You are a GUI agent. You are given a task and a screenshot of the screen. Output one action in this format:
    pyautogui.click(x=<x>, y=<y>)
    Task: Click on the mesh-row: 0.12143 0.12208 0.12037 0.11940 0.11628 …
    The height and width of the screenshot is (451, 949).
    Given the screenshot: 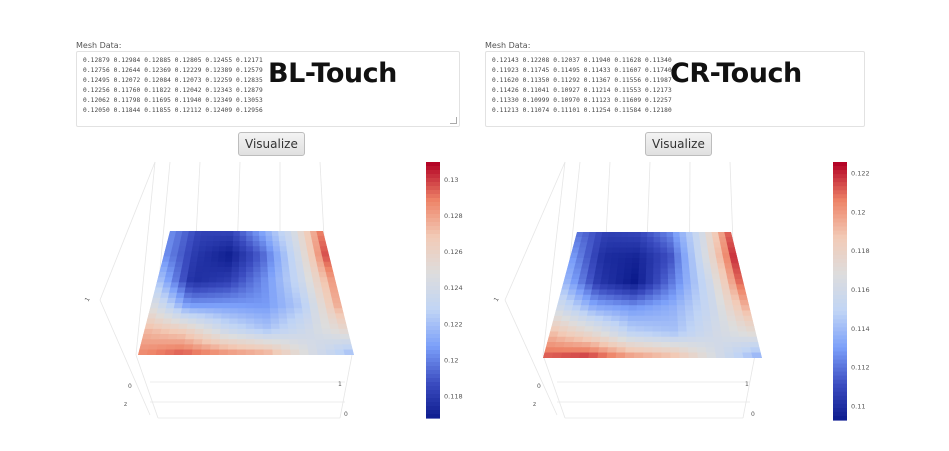 What is the action you would take?
    pyautogui.click(x=582, y=60)
    